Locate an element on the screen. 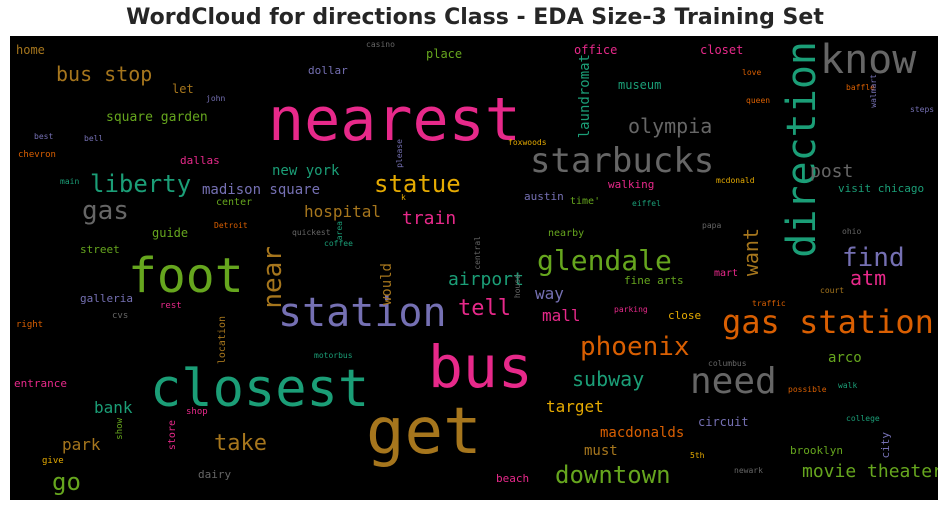  word-store: store is located at coordinates (172, 435).